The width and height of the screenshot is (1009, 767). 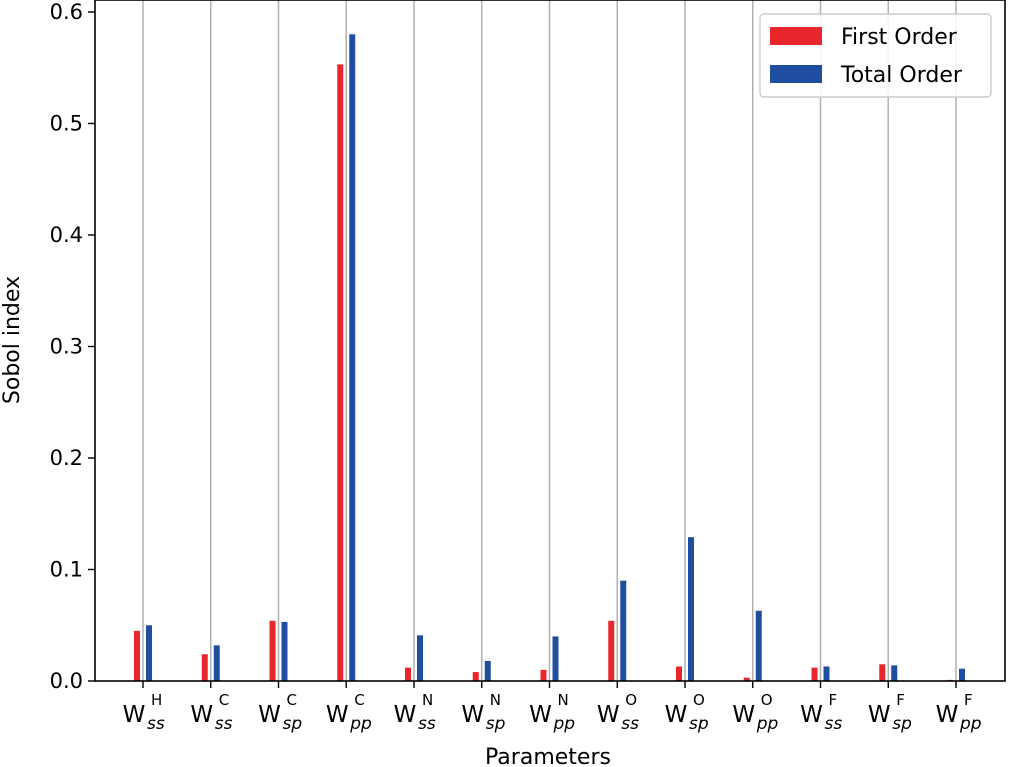 I want to click on legend: First Order Total Order, so click(x=875, y=55).